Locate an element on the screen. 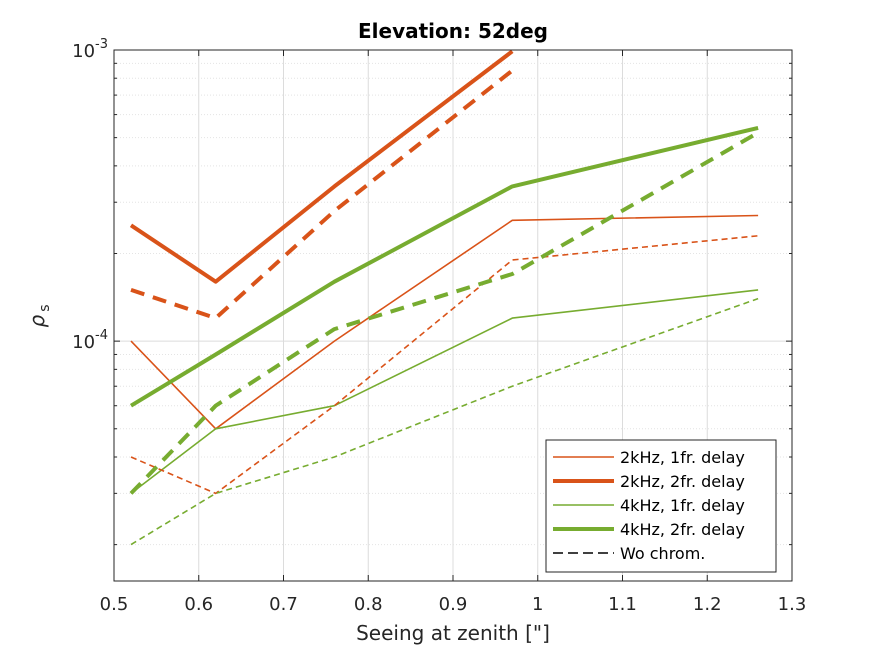  y-tick-label: 10⁻³ is located at coordinates (90, 49).